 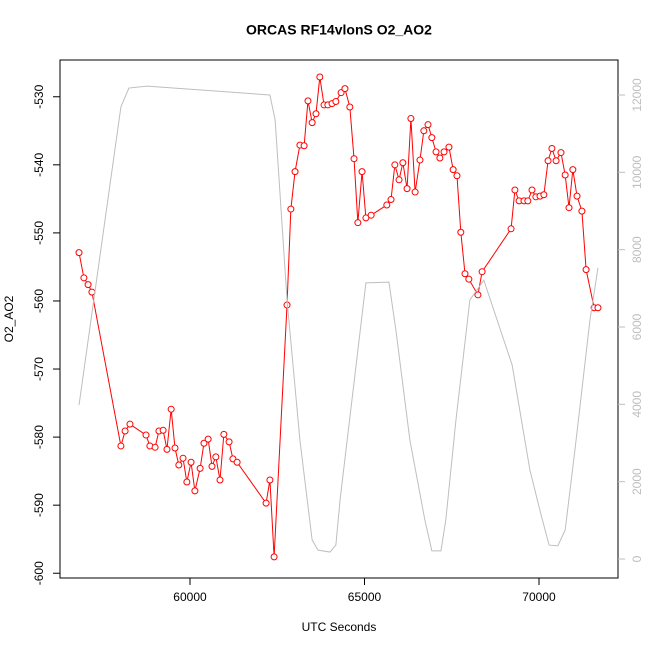 What do you see at coordinates (637, 558) in the screenshot?
I see `y2-tick-label: 0` at bounding box center [637, 558].